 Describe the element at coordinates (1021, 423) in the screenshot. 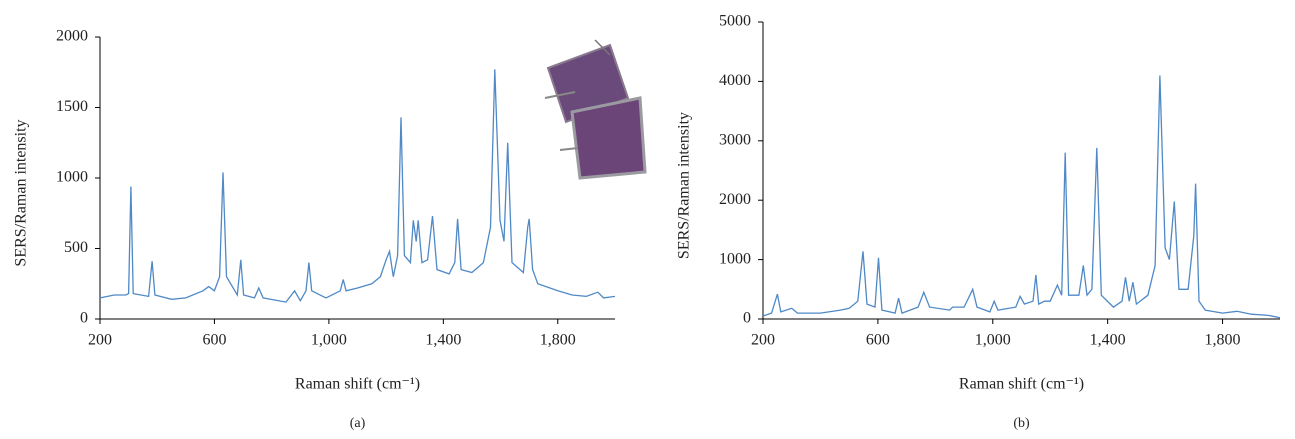

I see `panel-label: (b)` at that location.